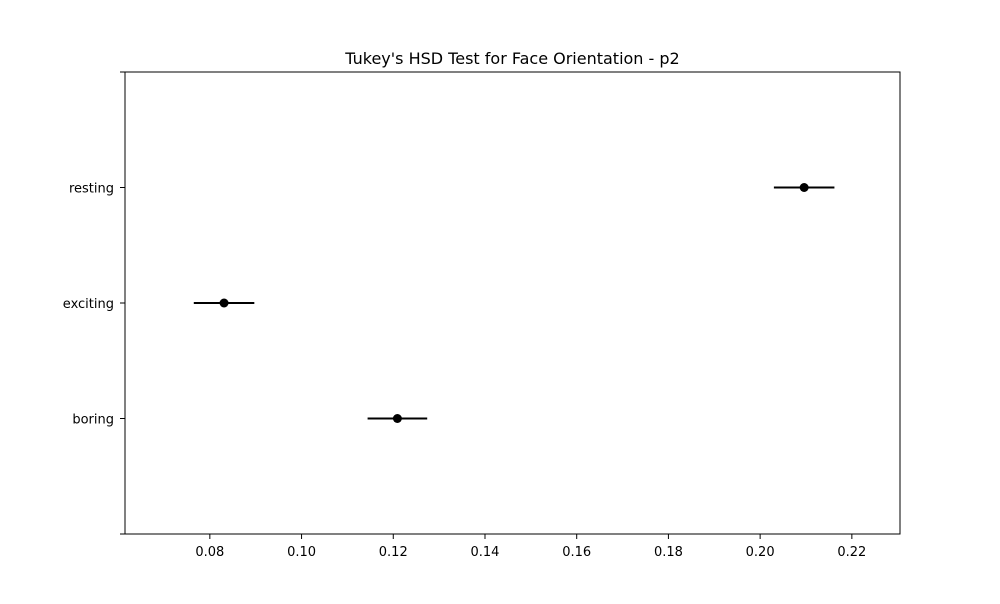 This screenshot has height=604, width=1000. Describe the element at coordinates (224, 303) in the screenshot. I see `mean-point-exciting` at that location.